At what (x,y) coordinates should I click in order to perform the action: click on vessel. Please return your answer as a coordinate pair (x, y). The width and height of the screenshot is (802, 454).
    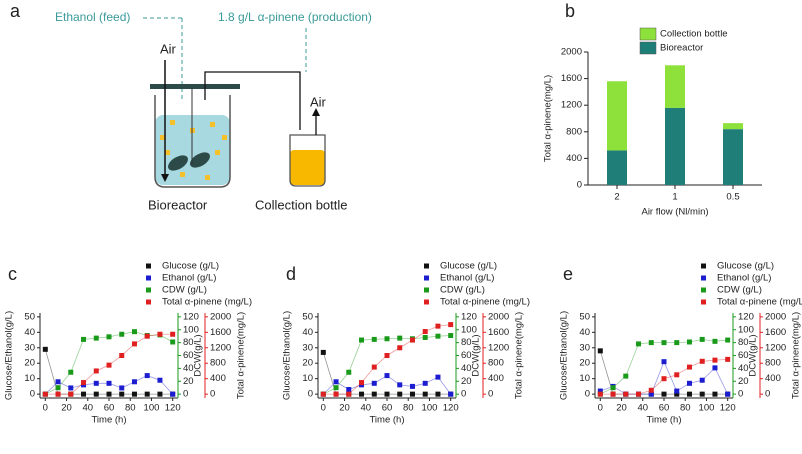
    Looking at the image, I should click on (192, 141).